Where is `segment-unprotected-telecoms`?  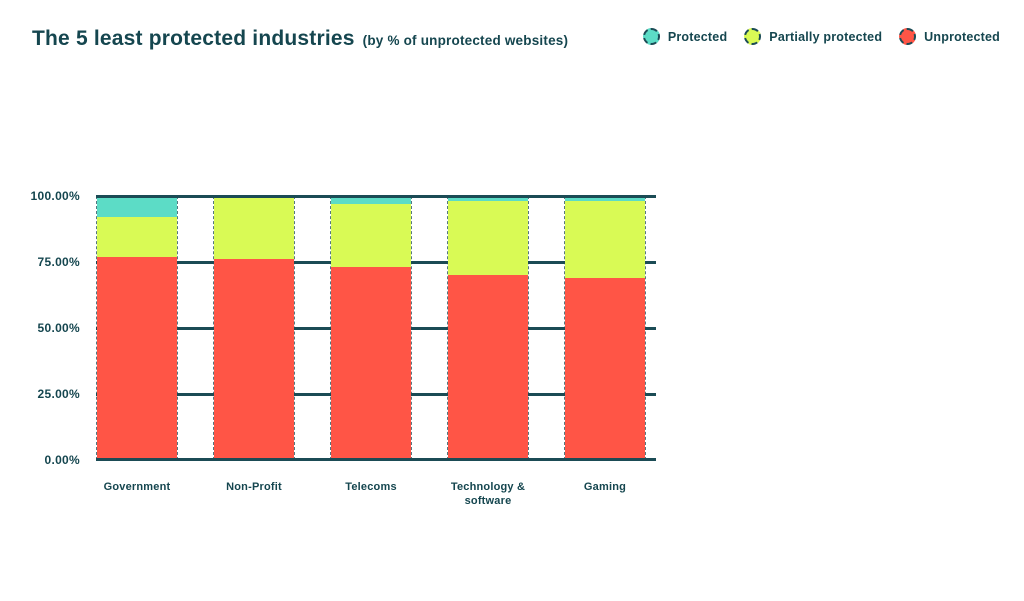
segment-unprotected-telecoms is located at coordinates (371, 363).